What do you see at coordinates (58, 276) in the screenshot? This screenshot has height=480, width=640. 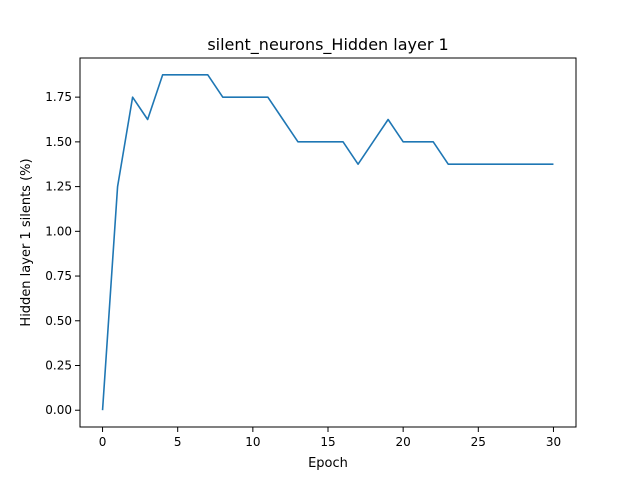 I see `y-tick-label: 0.75` at bounding box center [58, 276].